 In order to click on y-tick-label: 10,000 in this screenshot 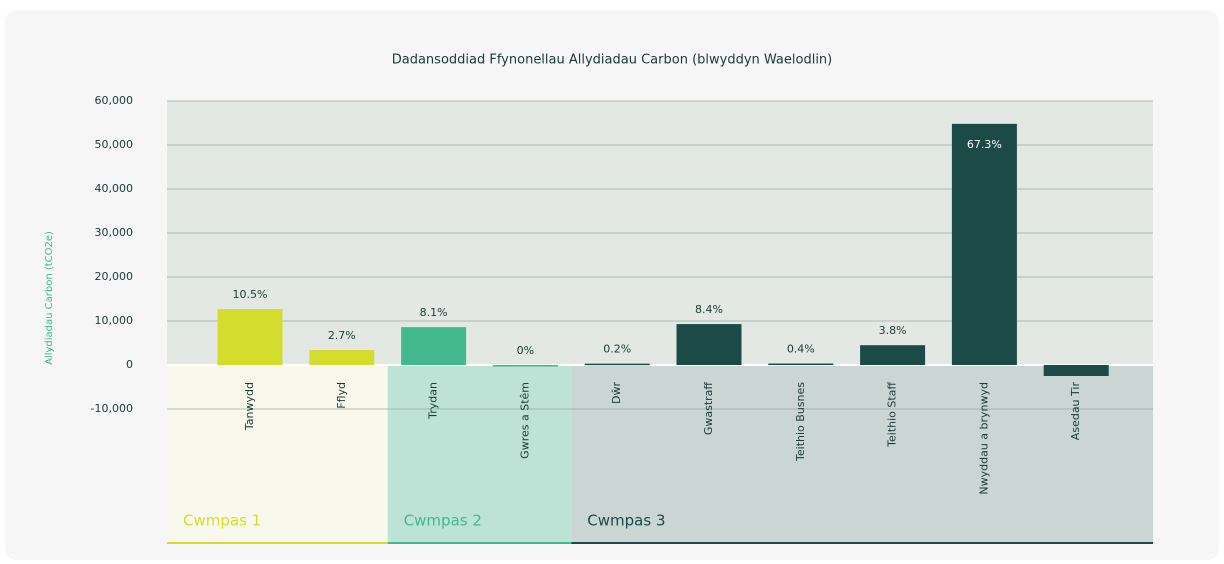, I will do `click(114, 320)`.